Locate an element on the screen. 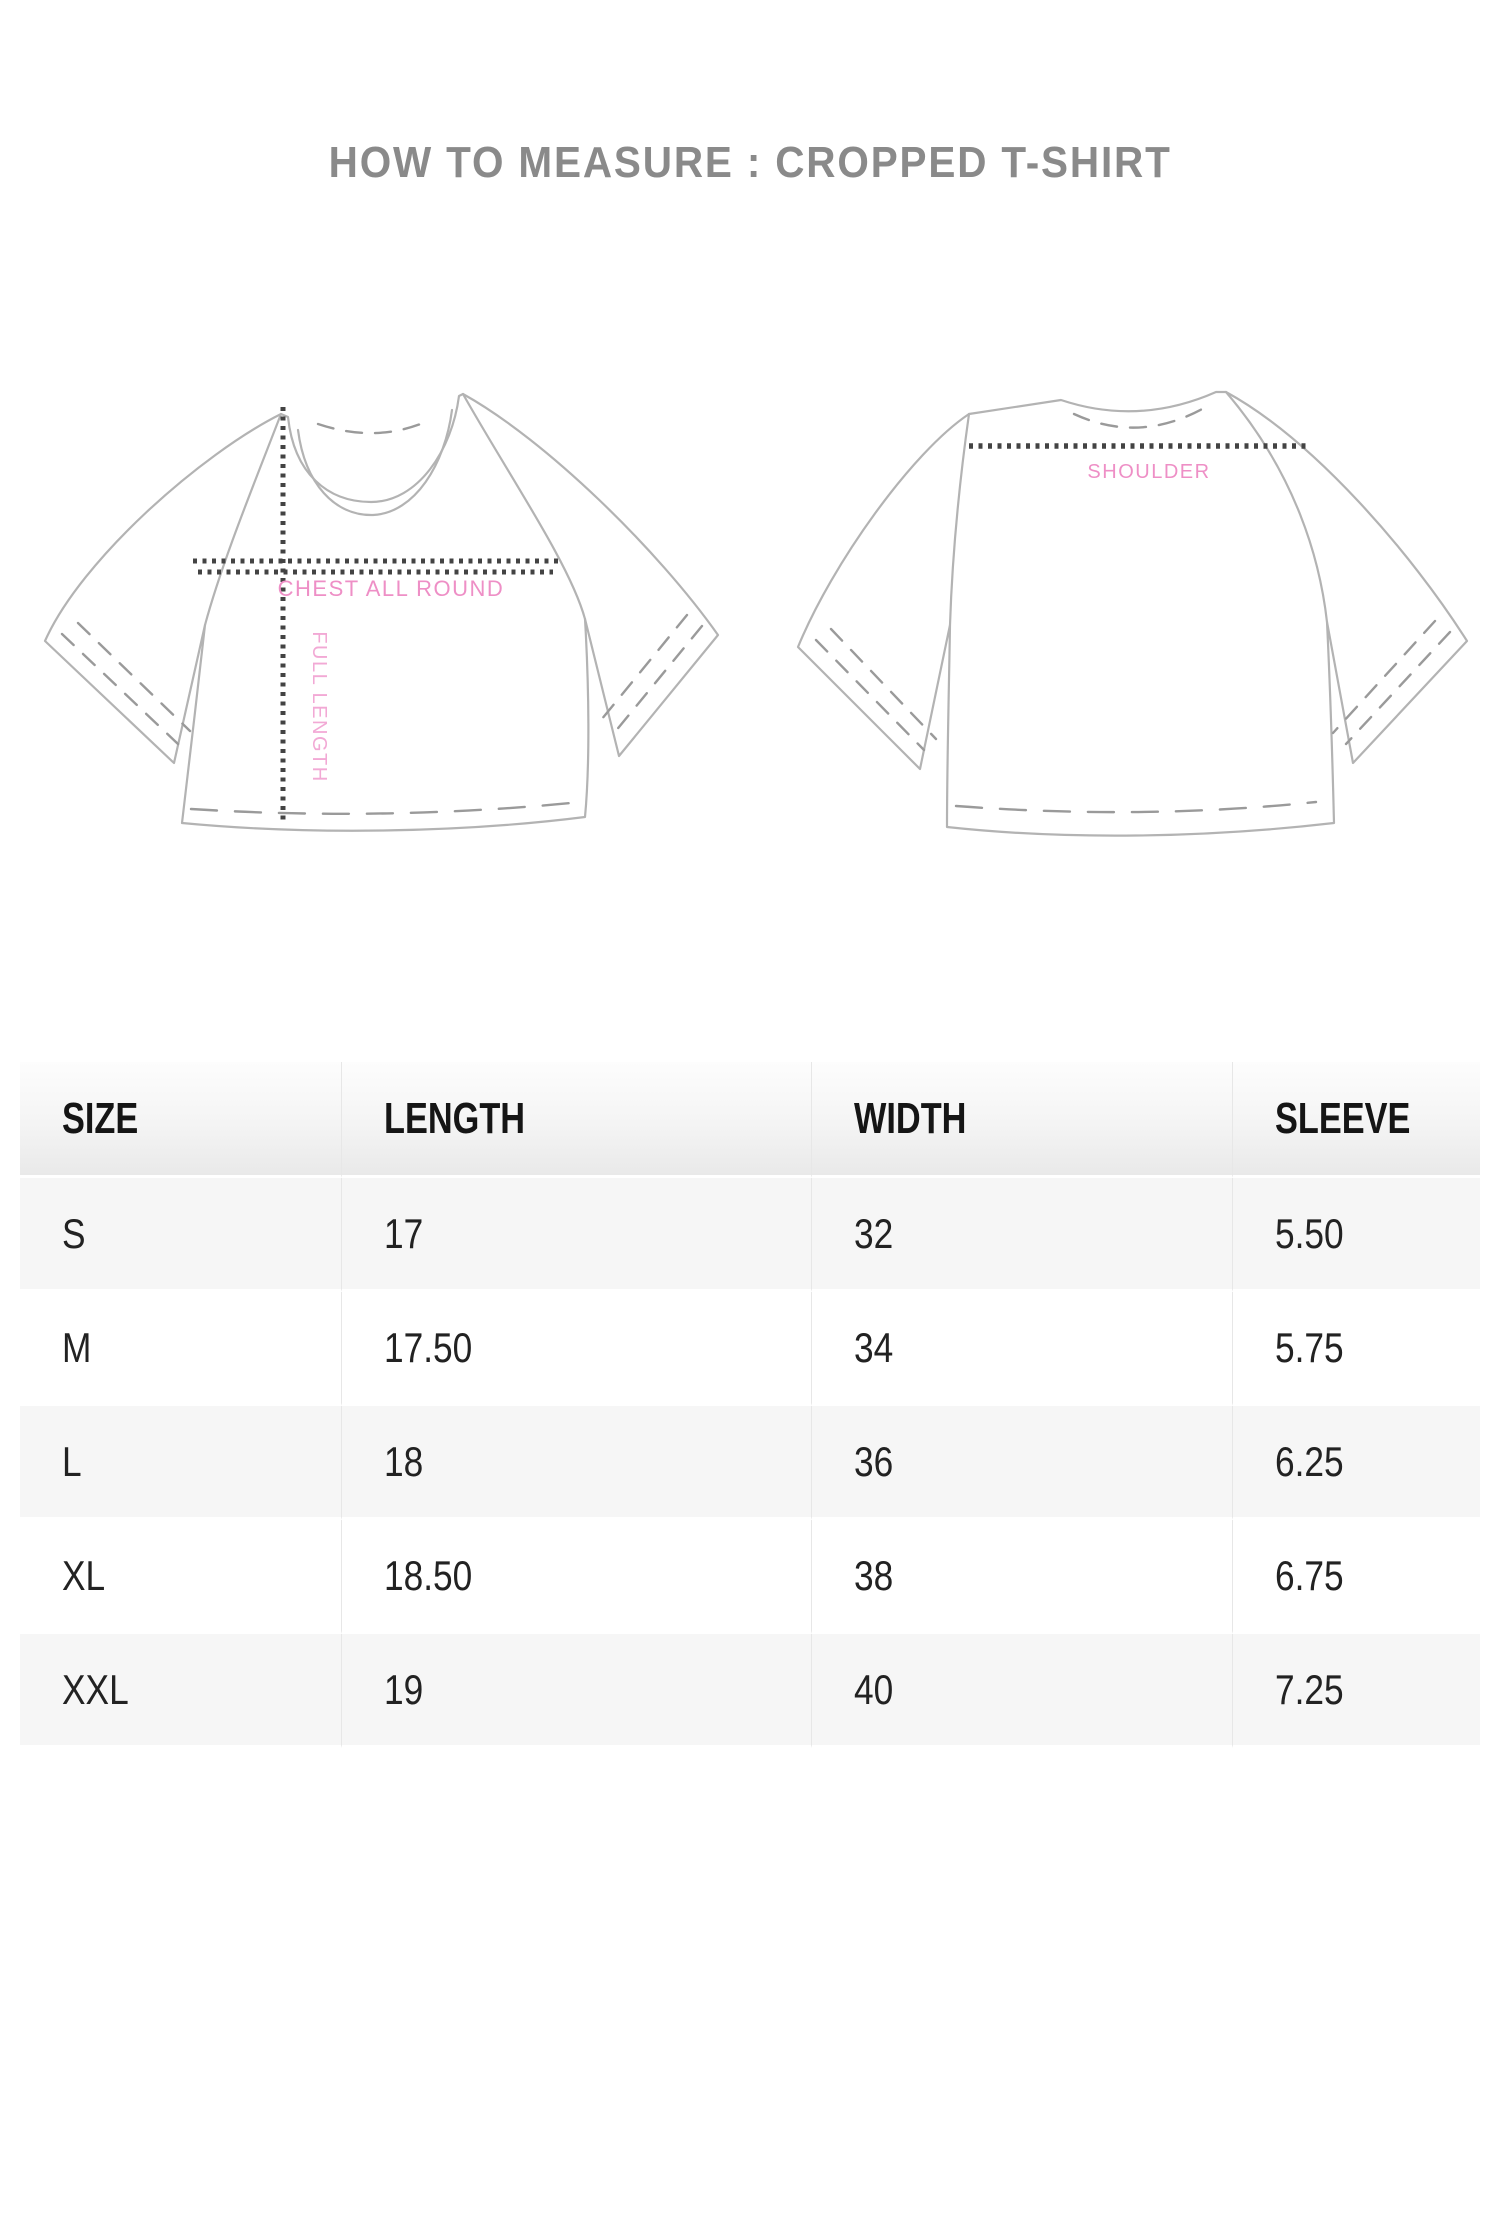  back-left-cuff-stitch-dashes is located at coordinates (870, 695).